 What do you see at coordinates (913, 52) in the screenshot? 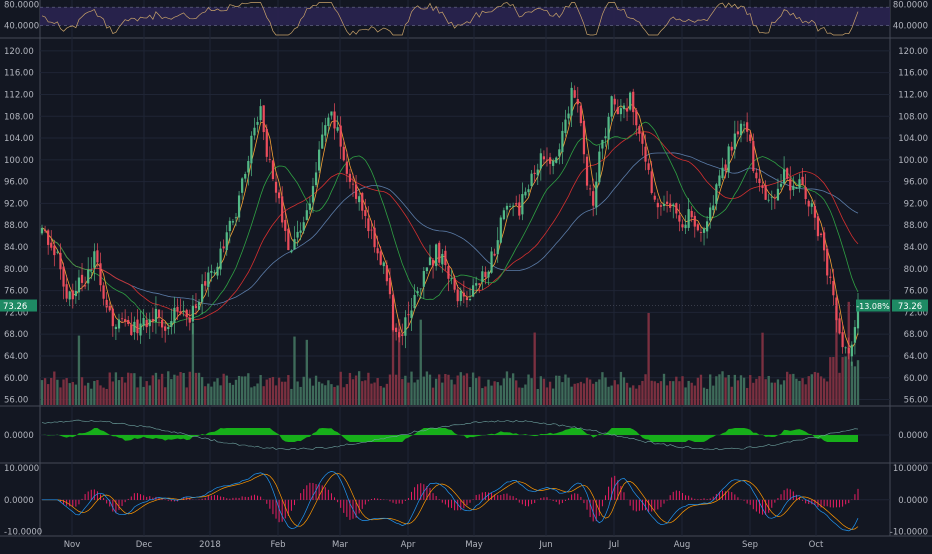
I see `price-tick-right: 120.00` at bounding box center [913, 52].